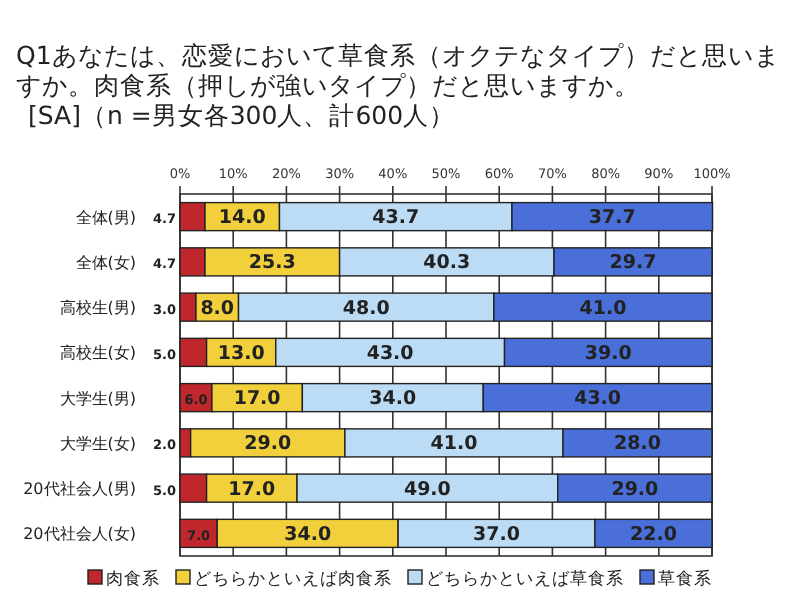 This screenshot has width=800, height=600. Describe the element at coordinates (685, 579) in the screenshot. I see `legend-label: 草食系` at that location.